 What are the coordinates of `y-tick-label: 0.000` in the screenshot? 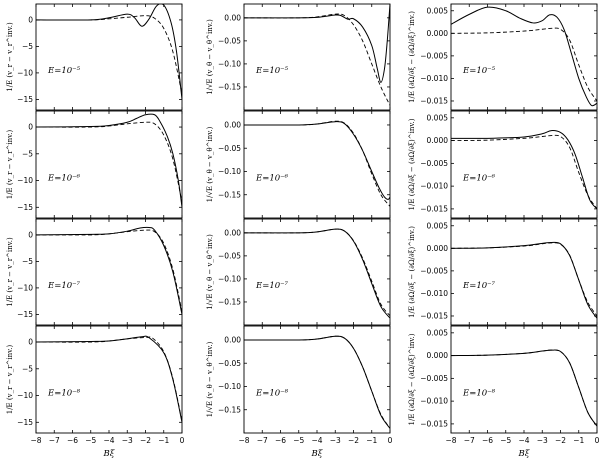 It's located at (438, 248).